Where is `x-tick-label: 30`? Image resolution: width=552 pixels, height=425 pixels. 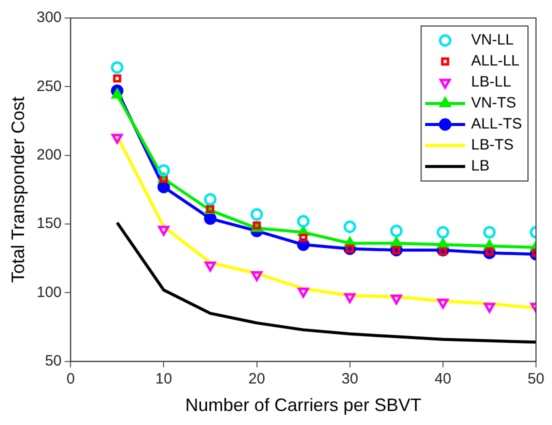 x-tick-label: 30 is located at coordinates (350, 379).